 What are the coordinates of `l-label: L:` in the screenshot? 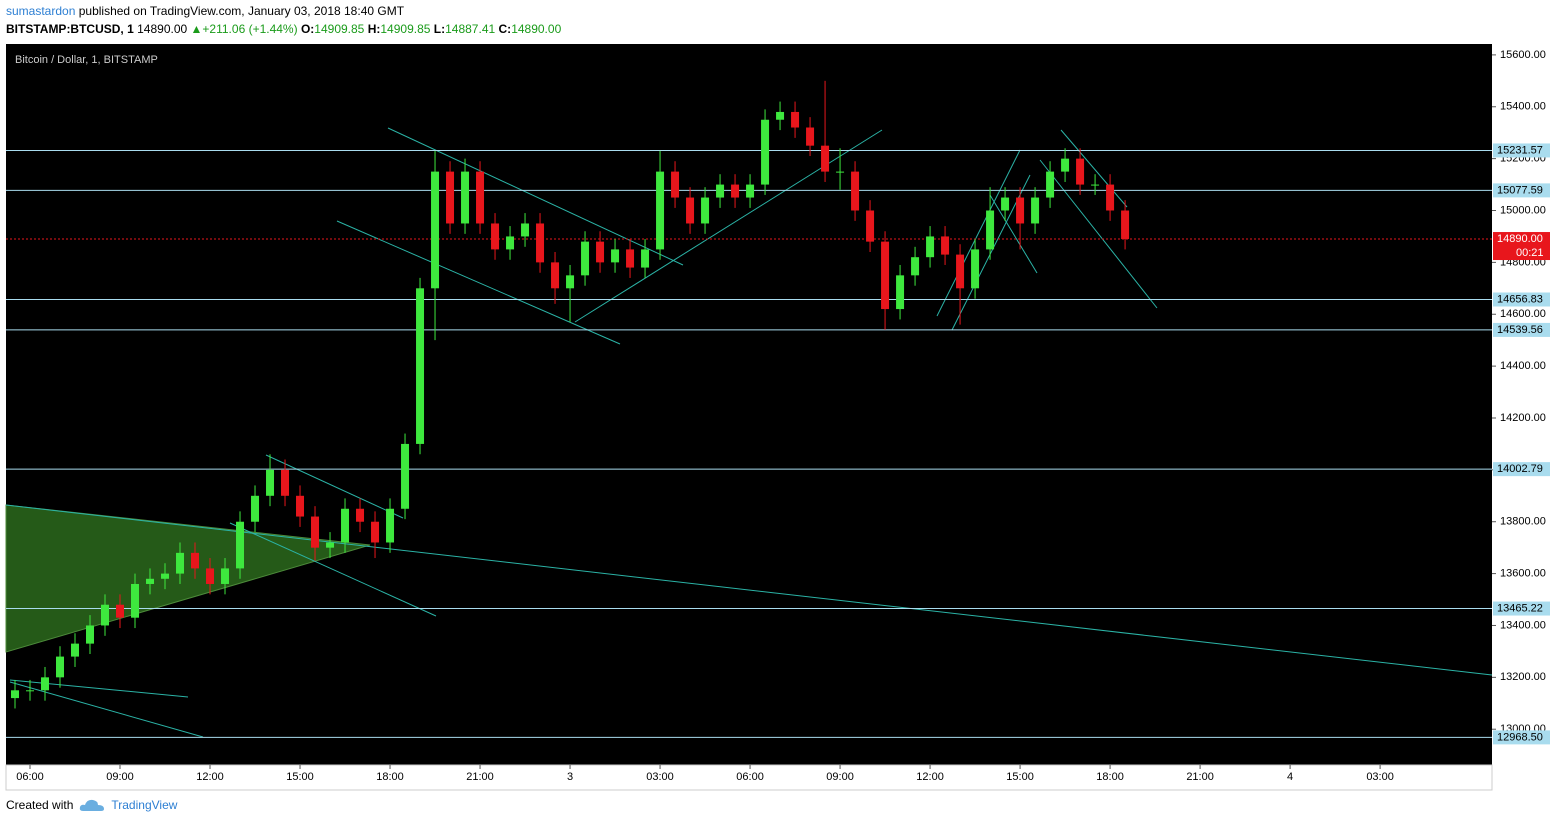 It's located at (439, 29).